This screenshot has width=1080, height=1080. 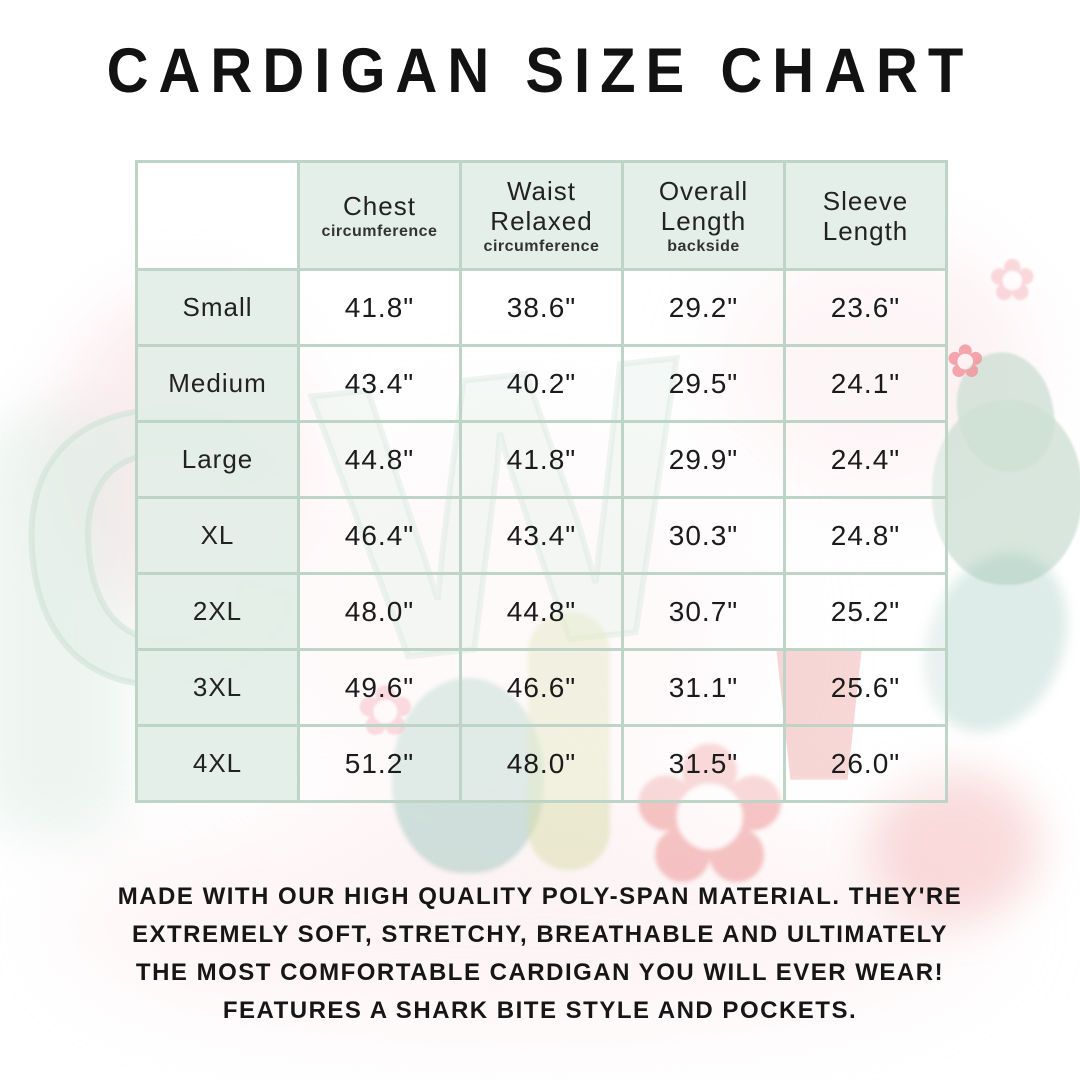 I want to click on chest-value: 51.2", so click(x=379, y=763).